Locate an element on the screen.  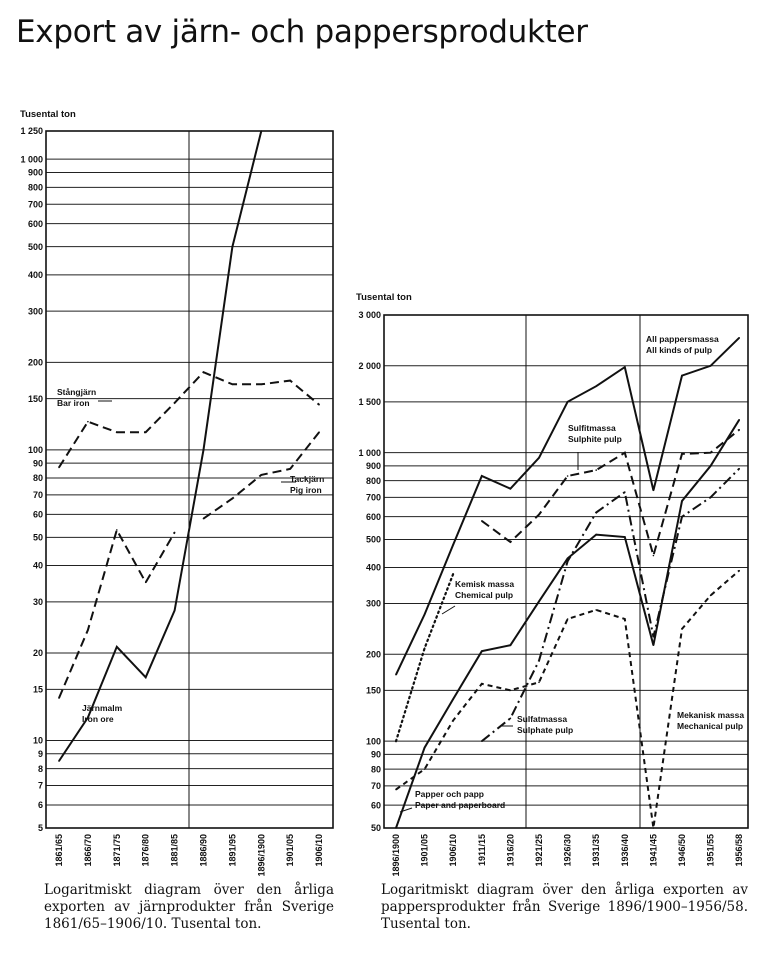
x-tick-label: 1951/55 is located at coordinates (711, 850).